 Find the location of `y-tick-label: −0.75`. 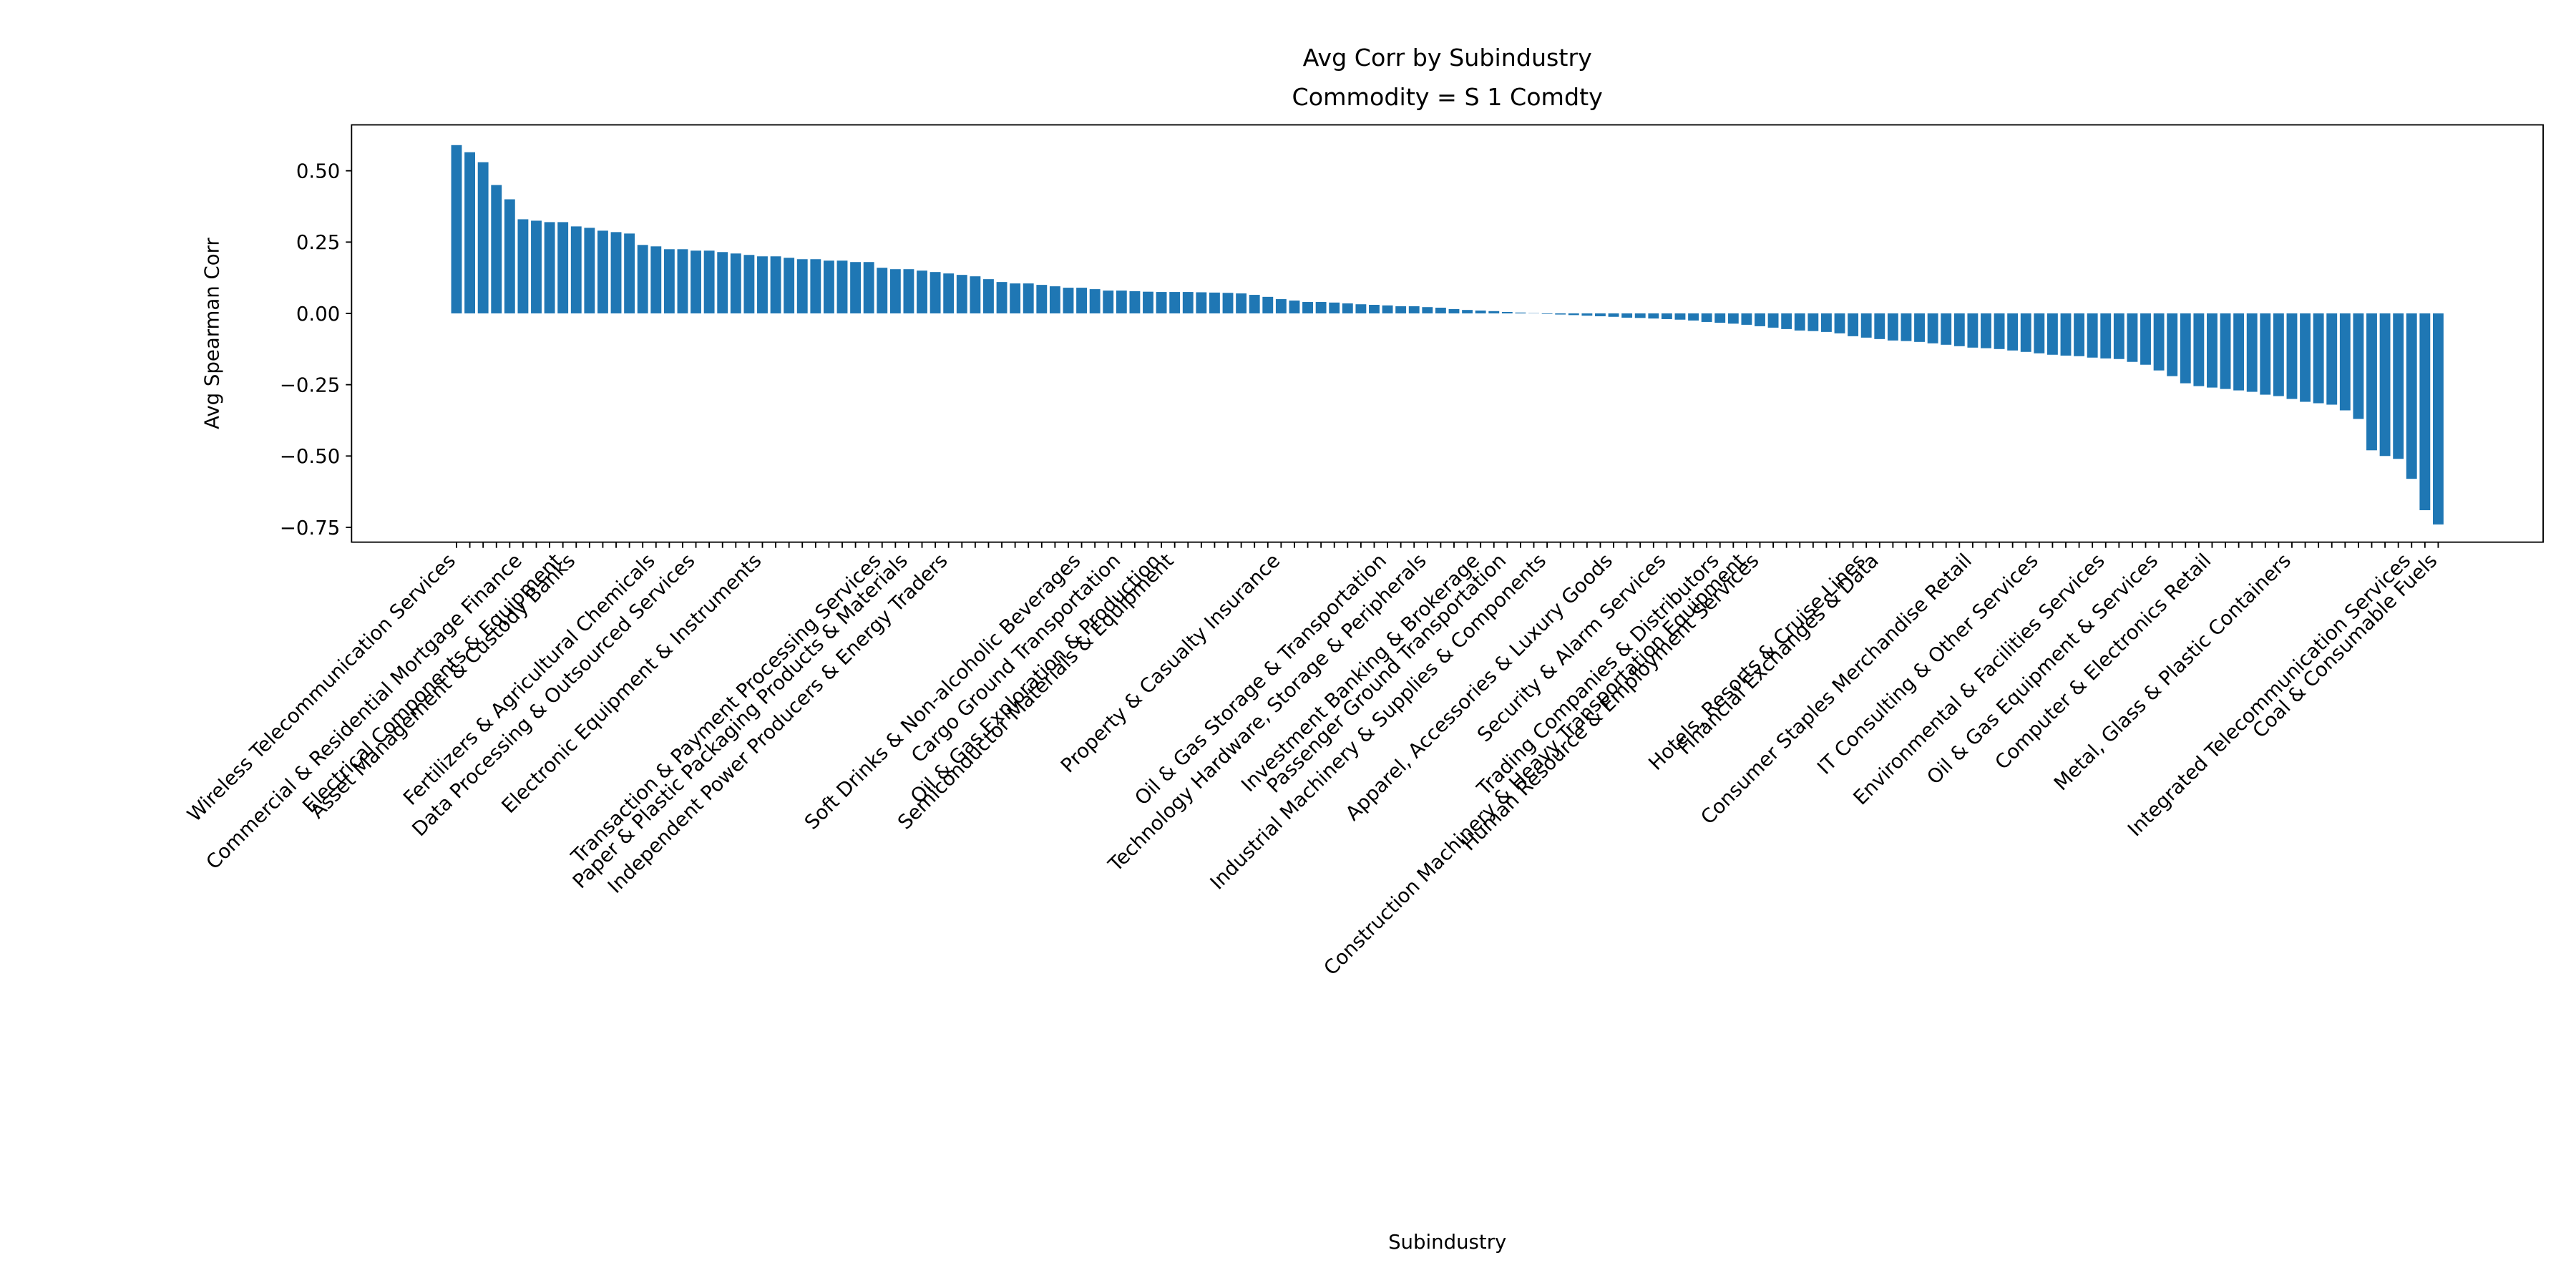

y-tick-label: −0.75 is located at coordinates (310, 528).